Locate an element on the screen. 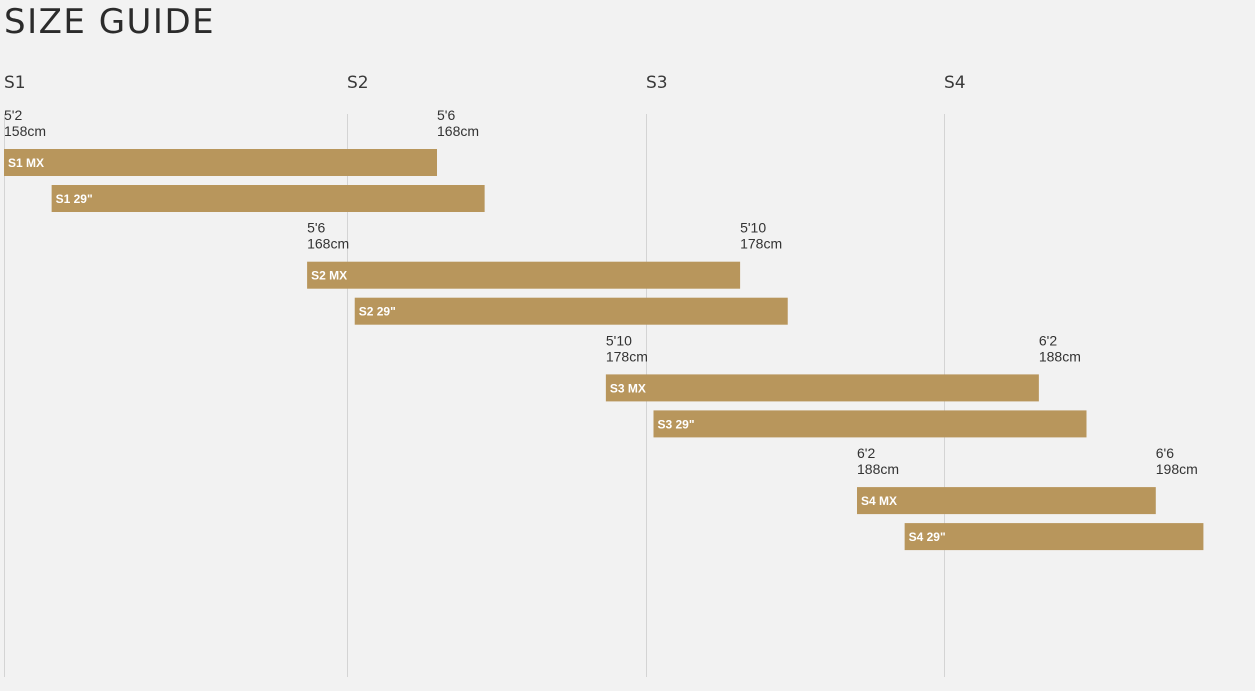  s3-bar-label-mx: S3 MX is located at coordinates (628, 388).